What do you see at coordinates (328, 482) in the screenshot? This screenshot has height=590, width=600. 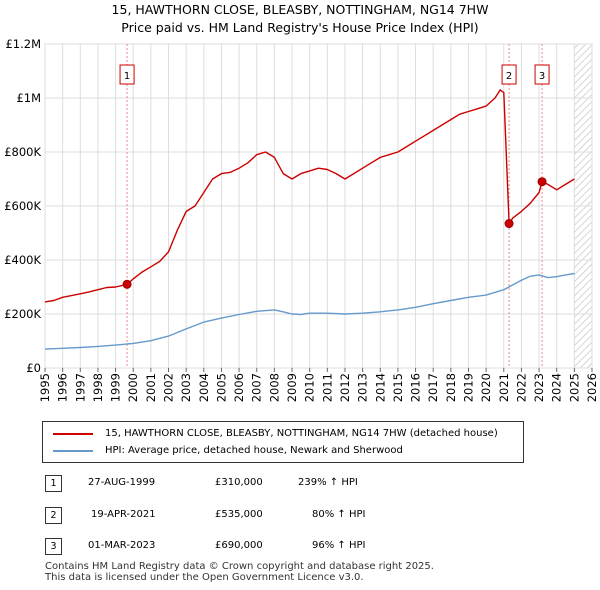 I see `transaction-hpi-change: 239% ↑ HPI` at bounding box center [328, 482].